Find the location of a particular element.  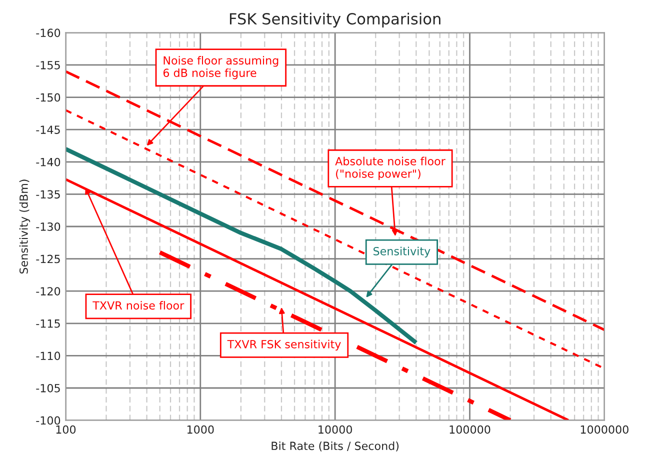

y-tick-label: -130 is located at coordinates (48, 226).